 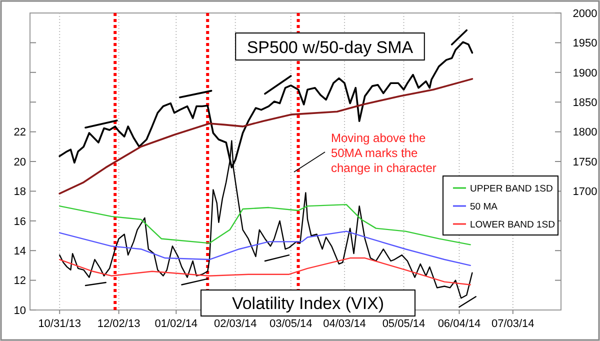 What do you see at coordinates (484, 206) in the screenshot?
I see `legend-label: 50 MA` at bounding box center [484, 206].